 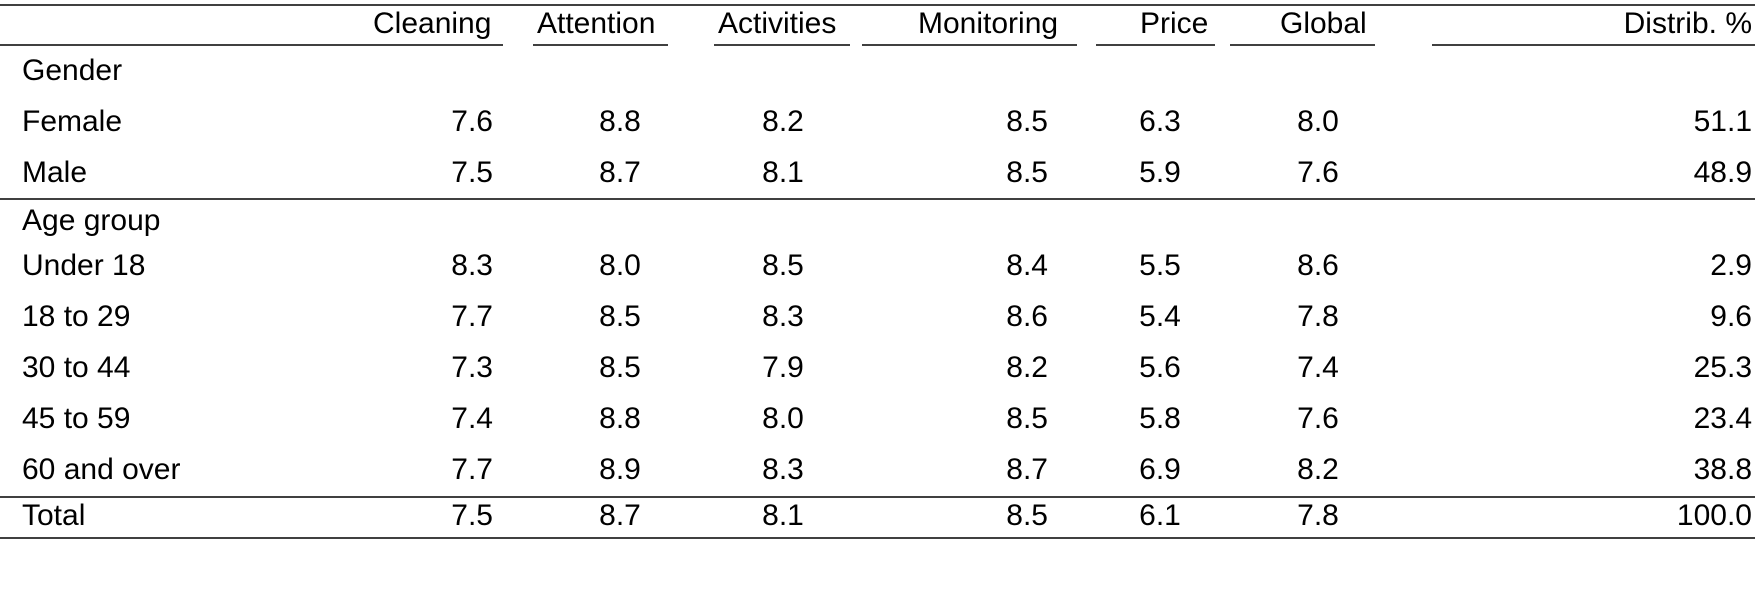 What do you see at coordinates (783, 367) in the screenshot?
I see `cell: 7.9` at bounding box center [783, 367].